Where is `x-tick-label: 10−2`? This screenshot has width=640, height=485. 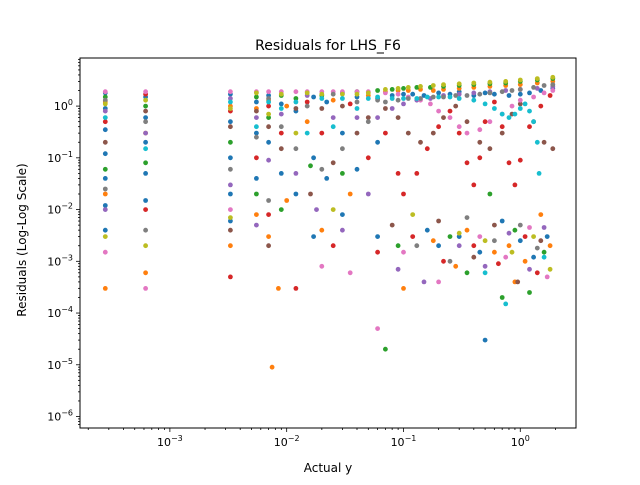
x-tick-label: 10−2 is located at coordinates (287, 441).